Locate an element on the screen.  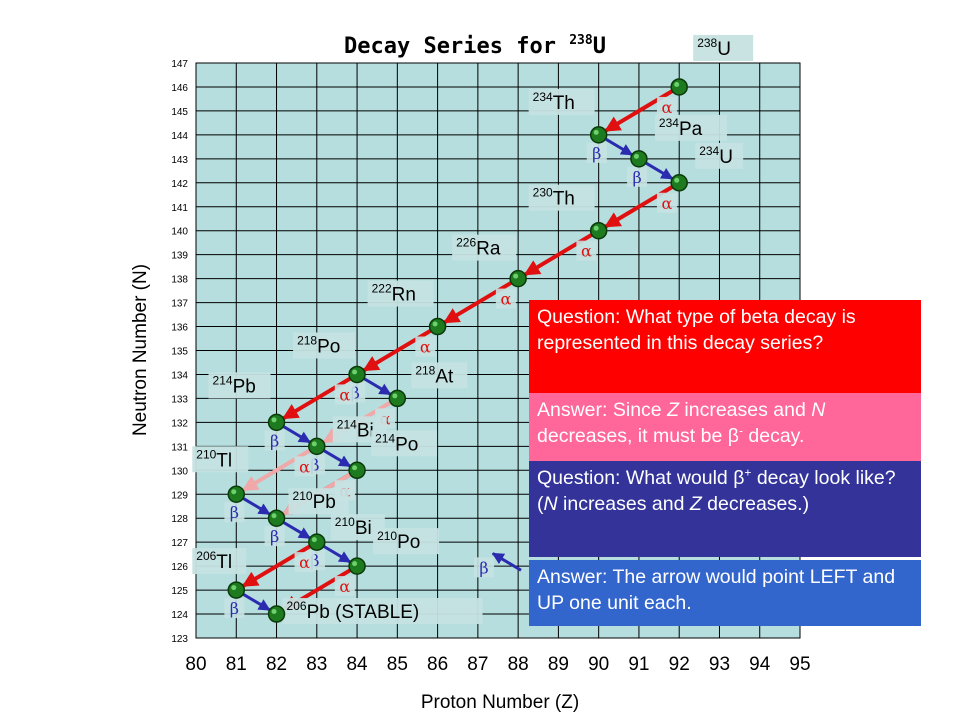
x-tick-label: 95 is located at coordinates (799, 664).